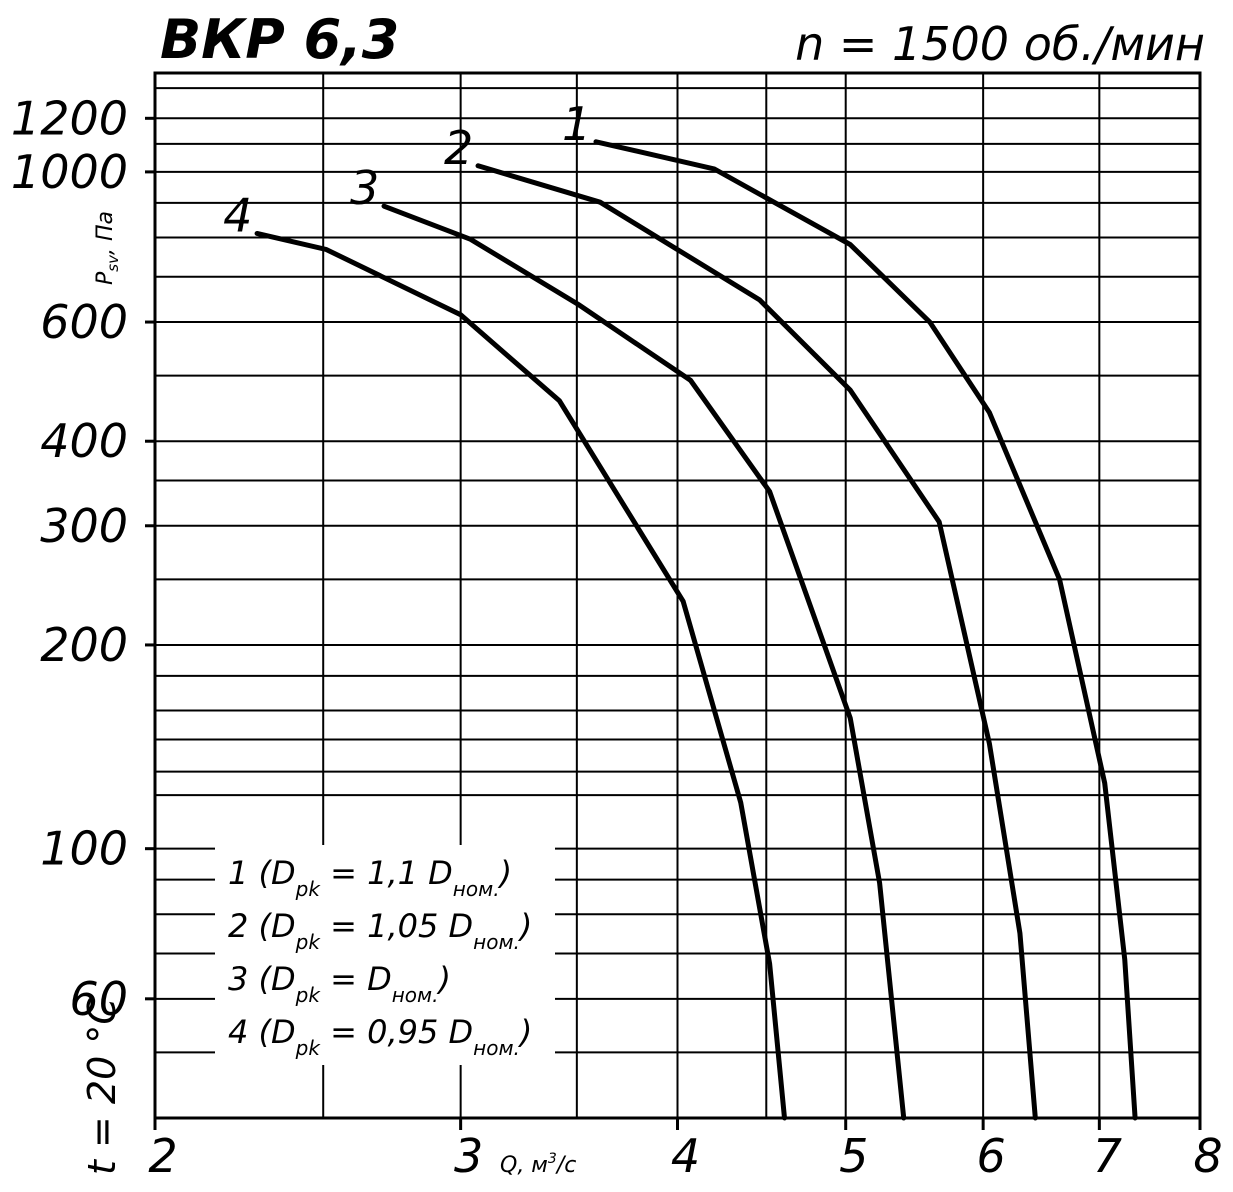 This screenshot has width=1233, height=1192. What do you see at coordinates (102, 1086) in the screenshot?
I see `note: t = 20 °C` at bounding box center [102, 1086].